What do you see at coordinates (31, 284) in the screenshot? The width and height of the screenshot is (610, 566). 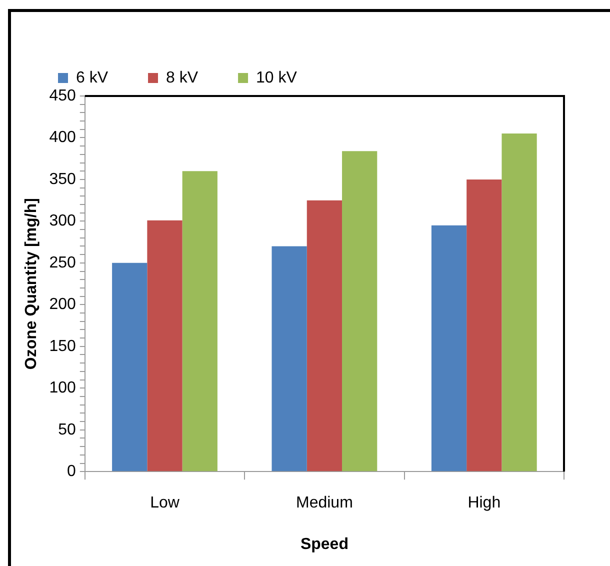 I see `y-axis-title: Ozone Quantity [mg/h]` at bounding box center [31, 284].